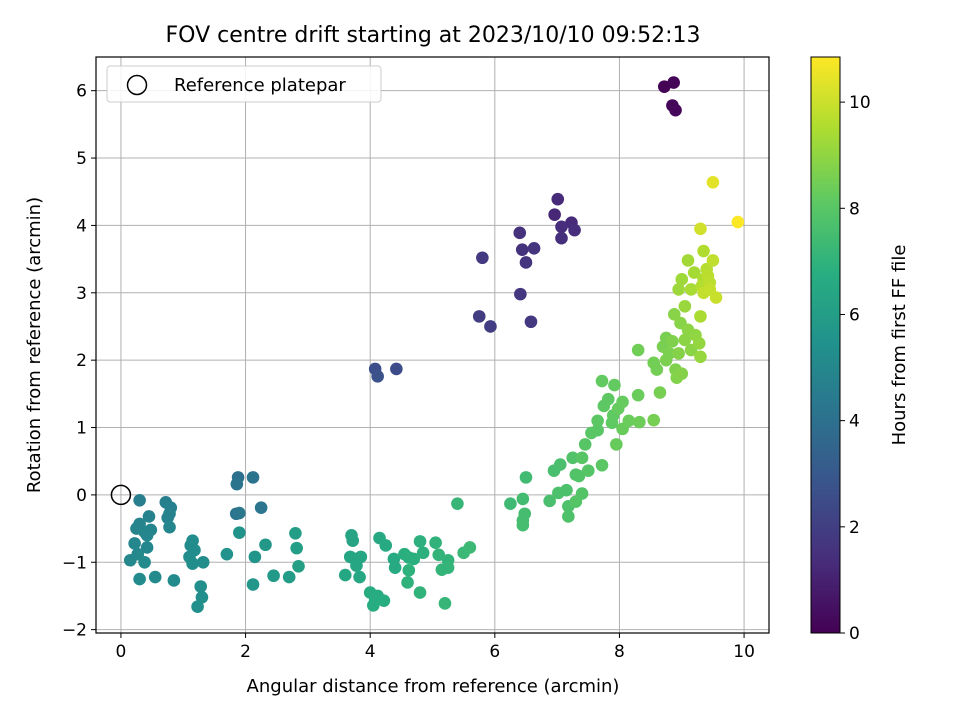  What do you see at coordinates (370, 652) in the screenshot?
I see `x-tick-label: 4` at bounding box center [370, 652].